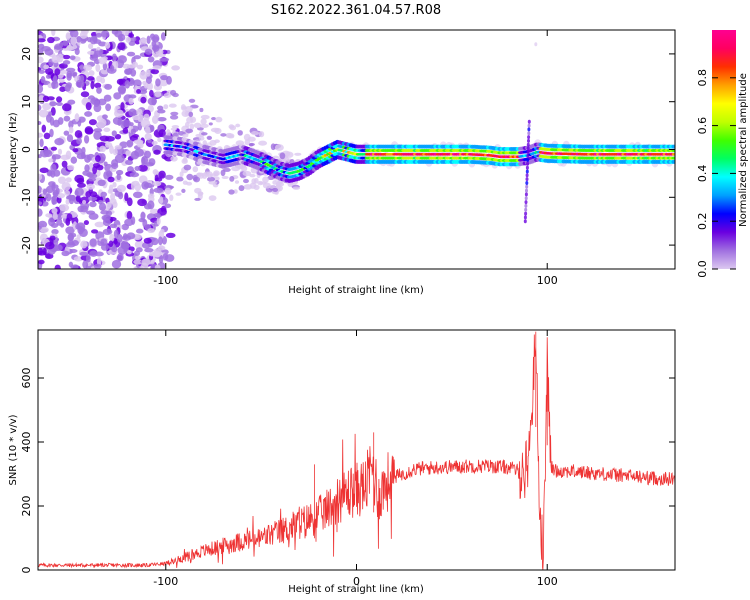  What do you see at coordinates (13, 449) in the screenshot?
I see `snr-y-axis-label: SNR (10 * v/v)` at bounding box center [13, 449].